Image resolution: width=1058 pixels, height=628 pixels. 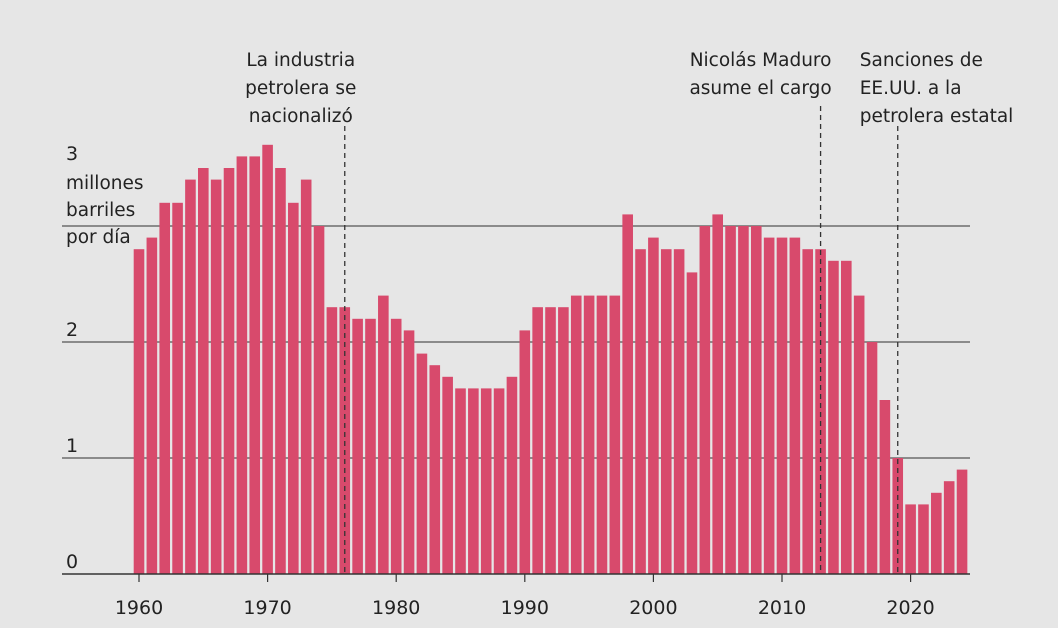 What do you see at coordinates (846, 417) in the screenshot?
I see `bar-2015` at bounding box center [846, 417].